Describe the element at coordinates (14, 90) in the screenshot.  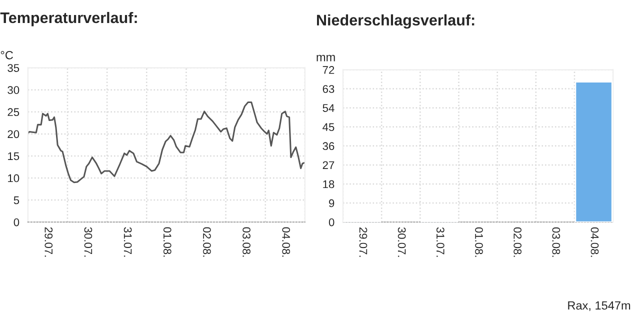
I see `y-tick-label: 30` at that location.